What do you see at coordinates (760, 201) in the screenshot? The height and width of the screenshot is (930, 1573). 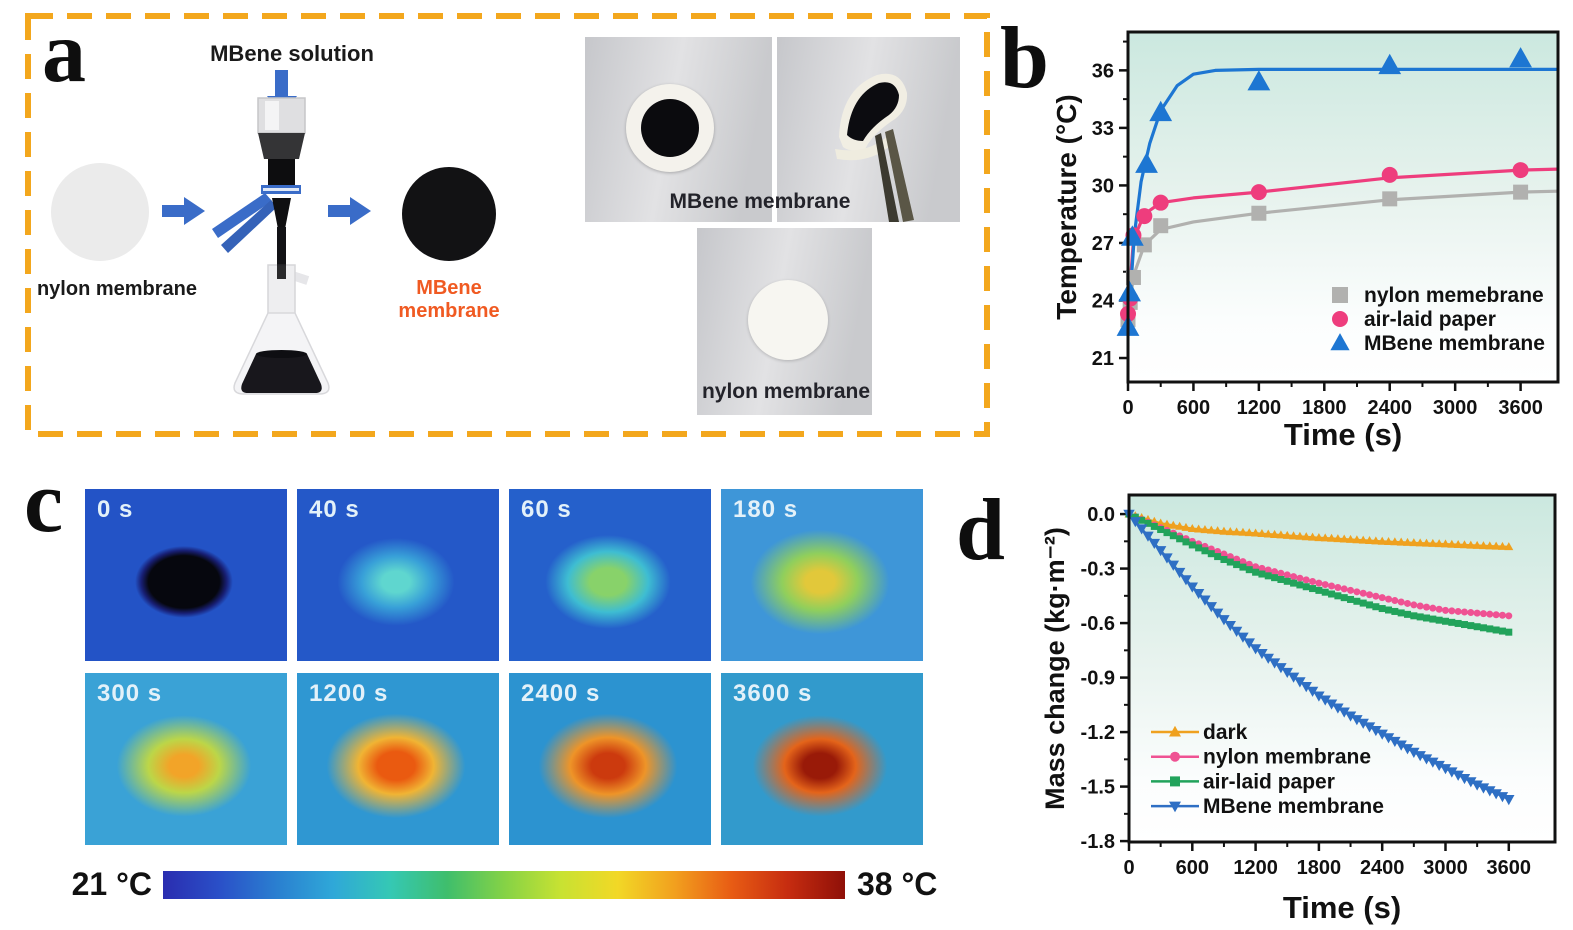 I see `photo-caption-mbene: MBene membrane` at bounding box center [760, 201].